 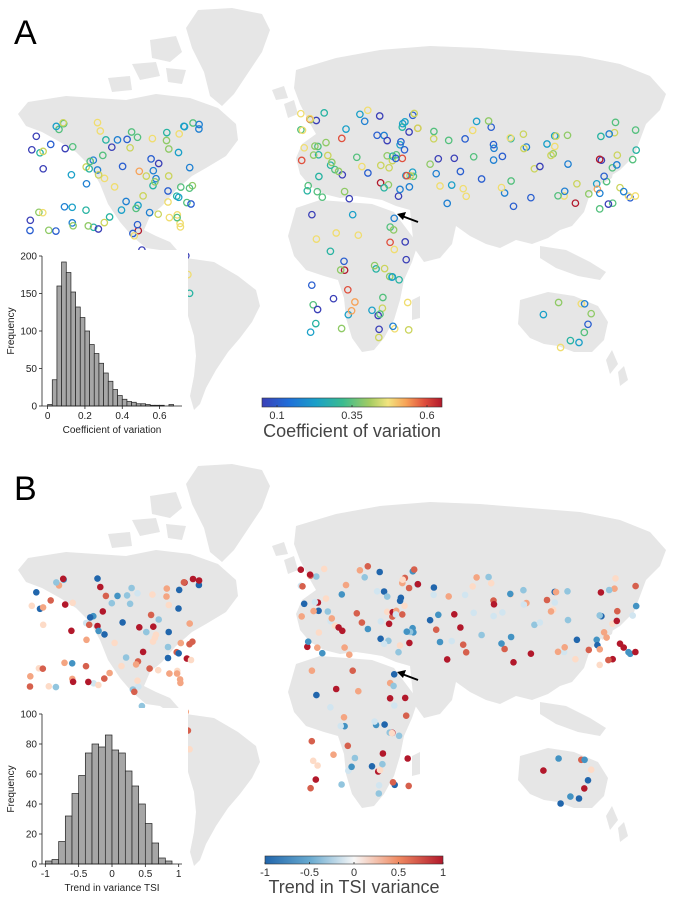 What do you see at coordinates (85, 416) in the screenshot?
I see `histogram-a-x-tick-label: 0.2` at bounding box center [85, 416].